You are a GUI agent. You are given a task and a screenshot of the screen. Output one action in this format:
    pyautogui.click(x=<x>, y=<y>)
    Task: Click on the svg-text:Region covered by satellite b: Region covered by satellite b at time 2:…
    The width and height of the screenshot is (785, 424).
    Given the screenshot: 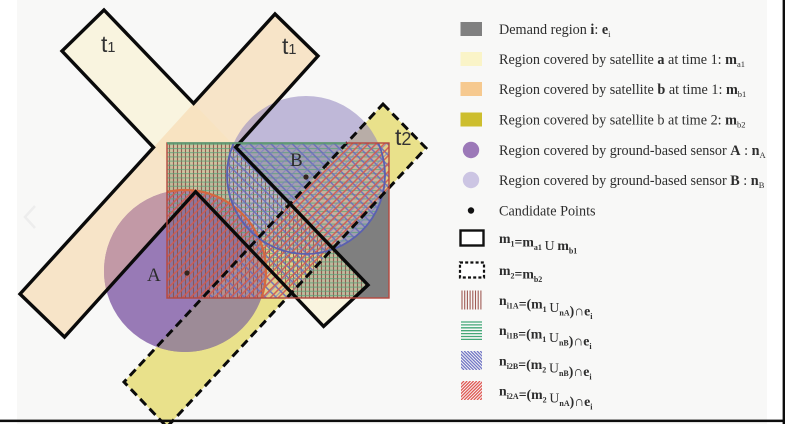 What is the action you would take?
    pyautogui.click(x=622, y=120)
    